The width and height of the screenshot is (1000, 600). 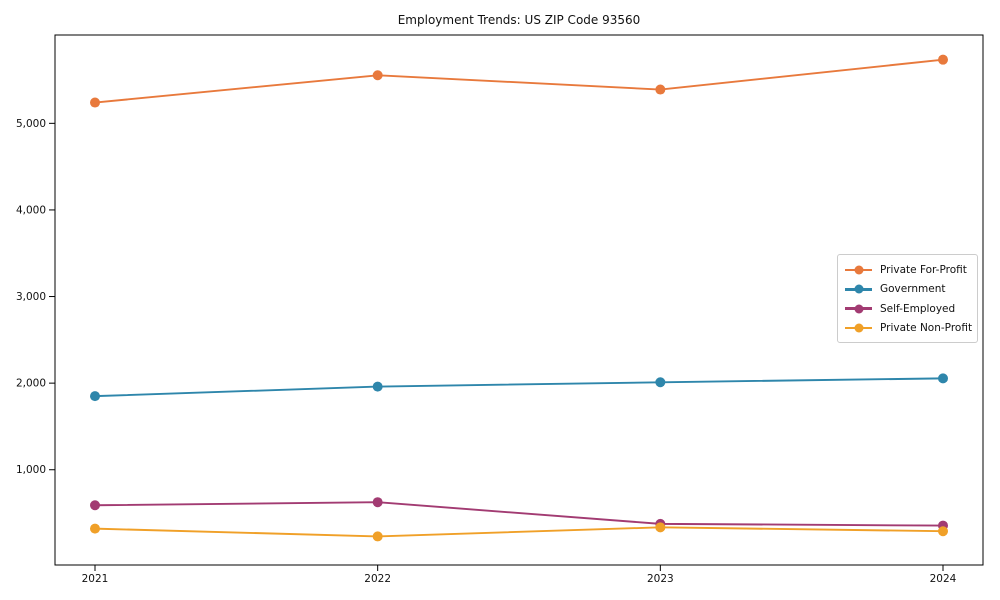 What do you see at coordinates (923, 270) in the screenshot?
I see `legend-label: Private For-Profit` at bounding box center [923, 270].